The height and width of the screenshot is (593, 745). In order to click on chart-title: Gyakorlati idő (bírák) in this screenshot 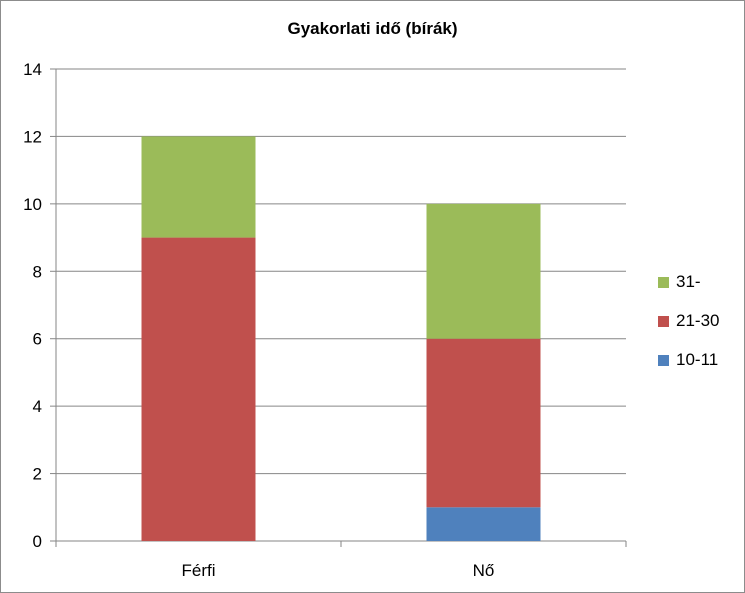, I will do `click(372, 28)`.